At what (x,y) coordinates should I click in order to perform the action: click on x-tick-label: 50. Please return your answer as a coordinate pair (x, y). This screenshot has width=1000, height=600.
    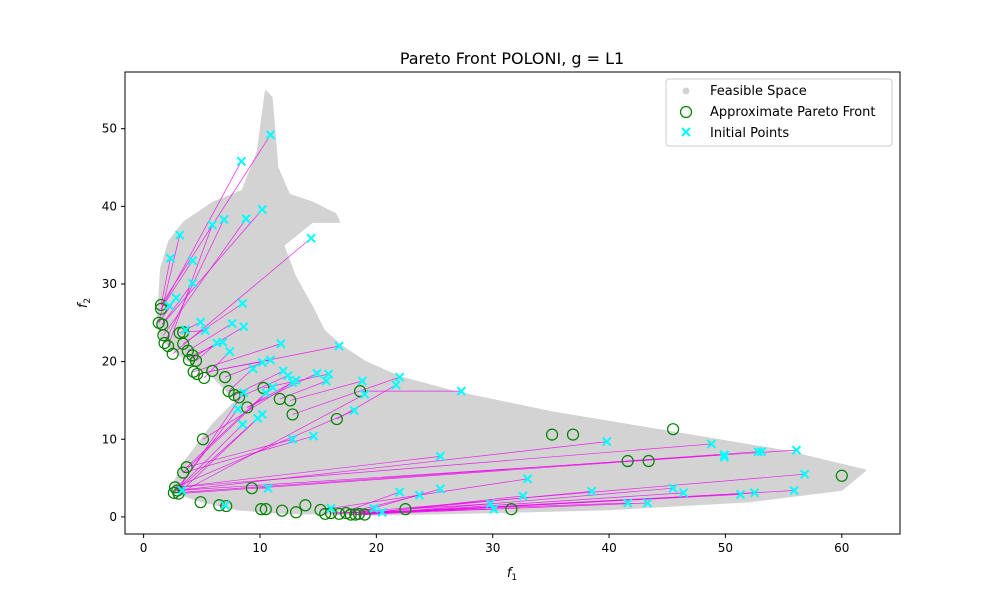
    Looking at the image, I should click on (725, 548).